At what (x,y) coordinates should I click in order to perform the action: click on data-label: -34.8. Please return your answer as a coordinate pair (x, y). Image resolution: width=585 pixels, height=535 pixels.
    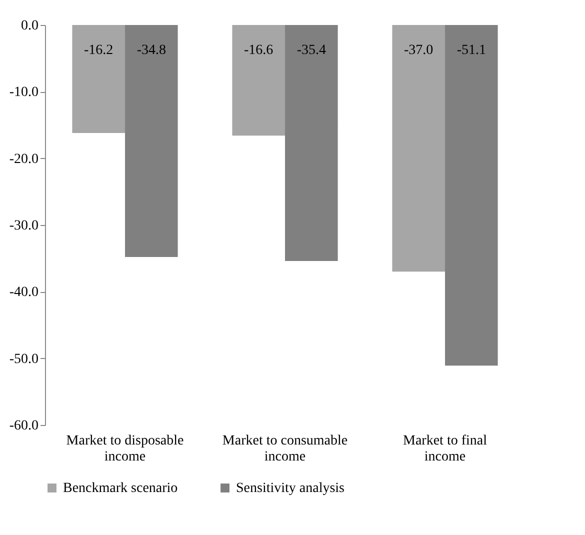
    Looking at the image, I should click on (151, 50).